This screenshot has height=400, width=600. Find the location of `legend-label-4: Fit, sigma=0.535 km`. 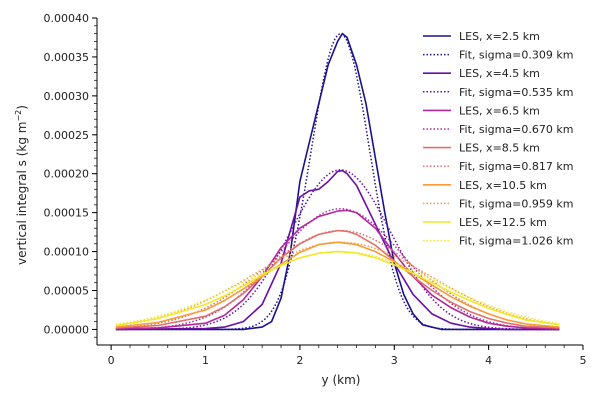

legend-label-4: Fit, sigma=0.535 km is located at coordinates (516, 92).